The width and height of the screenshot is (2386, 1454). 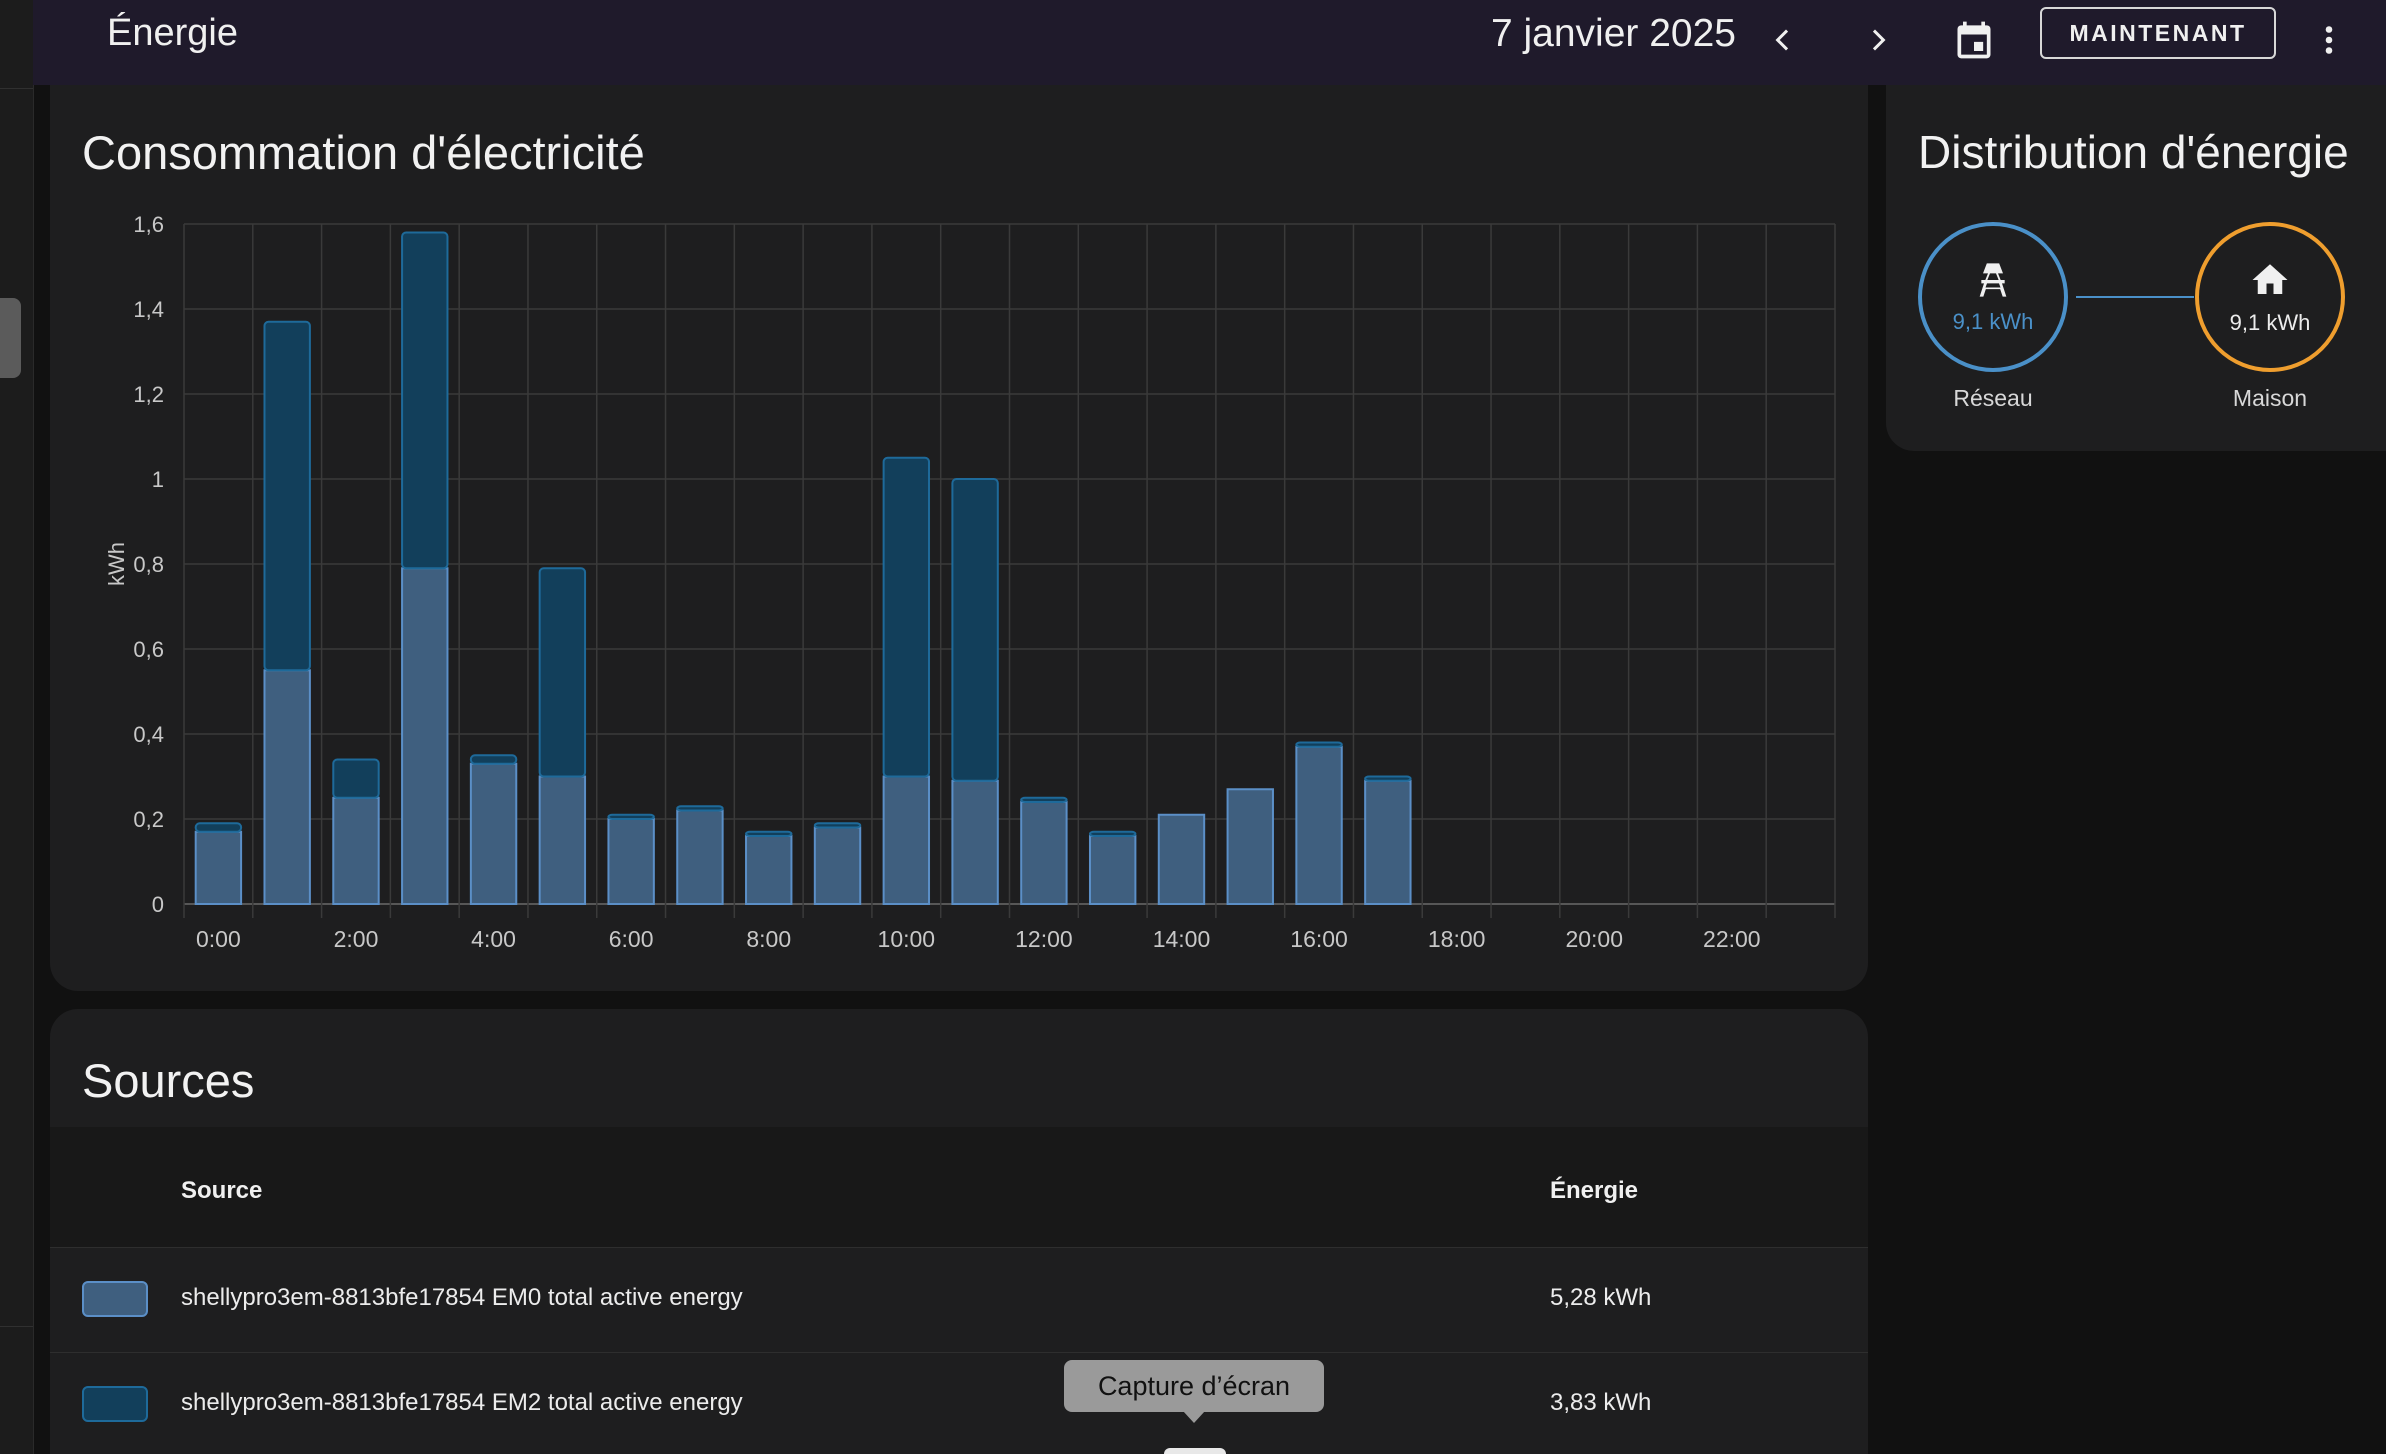 I want to click on consumption-title: Consommation d'électricité, so click(x=363, y=152).